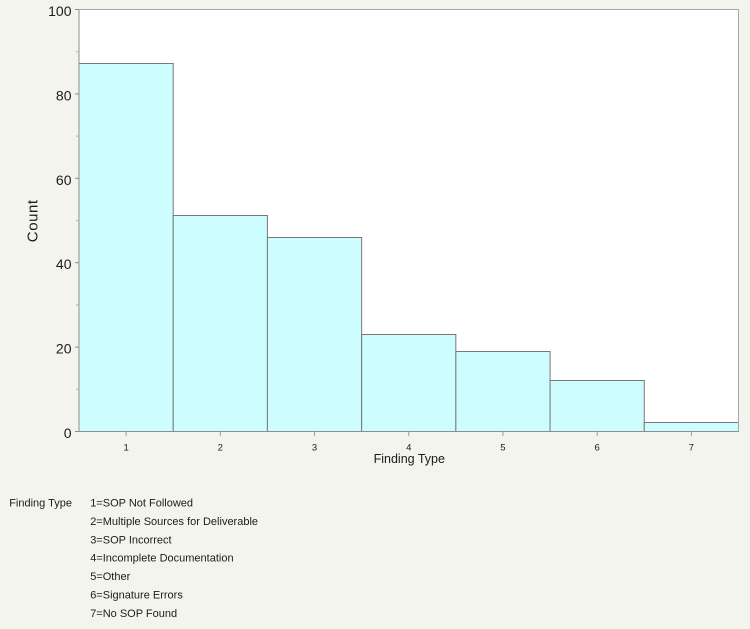 The width and height of the screenshot is (750, 629). Describe the element at coordinates (597, 448) in the screenshot. I see `svg-text: 6` at that location.